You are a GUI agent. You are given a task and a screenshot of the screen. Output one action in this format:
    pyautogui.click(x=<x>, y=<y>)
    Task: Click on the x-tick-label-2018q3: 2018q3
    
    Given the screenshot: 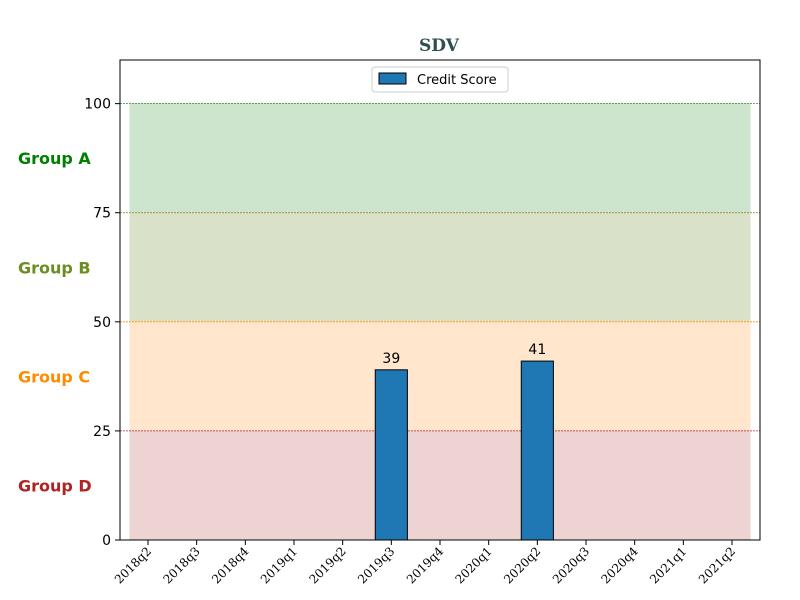 What is the action you would take?
    pyautogui.click(x=181, y=565)
    